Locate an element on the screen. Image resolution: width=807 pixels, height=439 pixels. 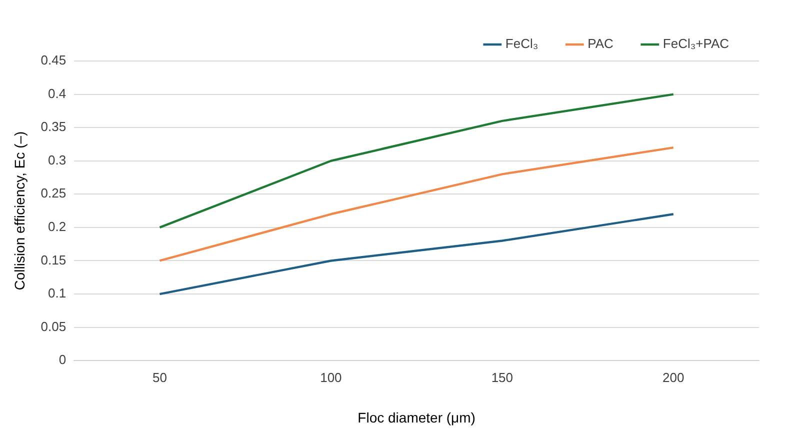
x-tick-label: 150 is located at coordinates (502, 377).